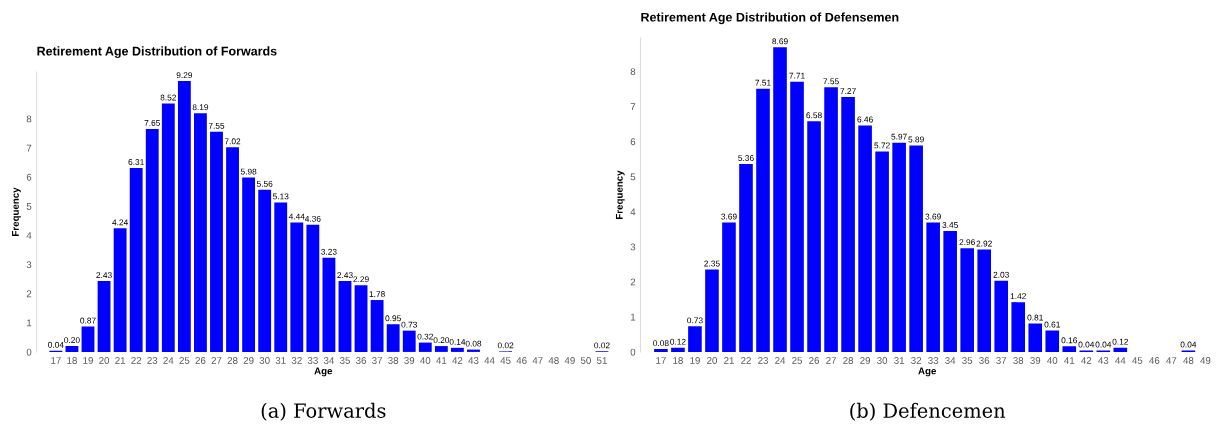 The width and height of the screenshot is (1220, 424). Describe the element at coordinates (928, 411) in the screenshot. I see `text: (b) Defencemen` at that location.